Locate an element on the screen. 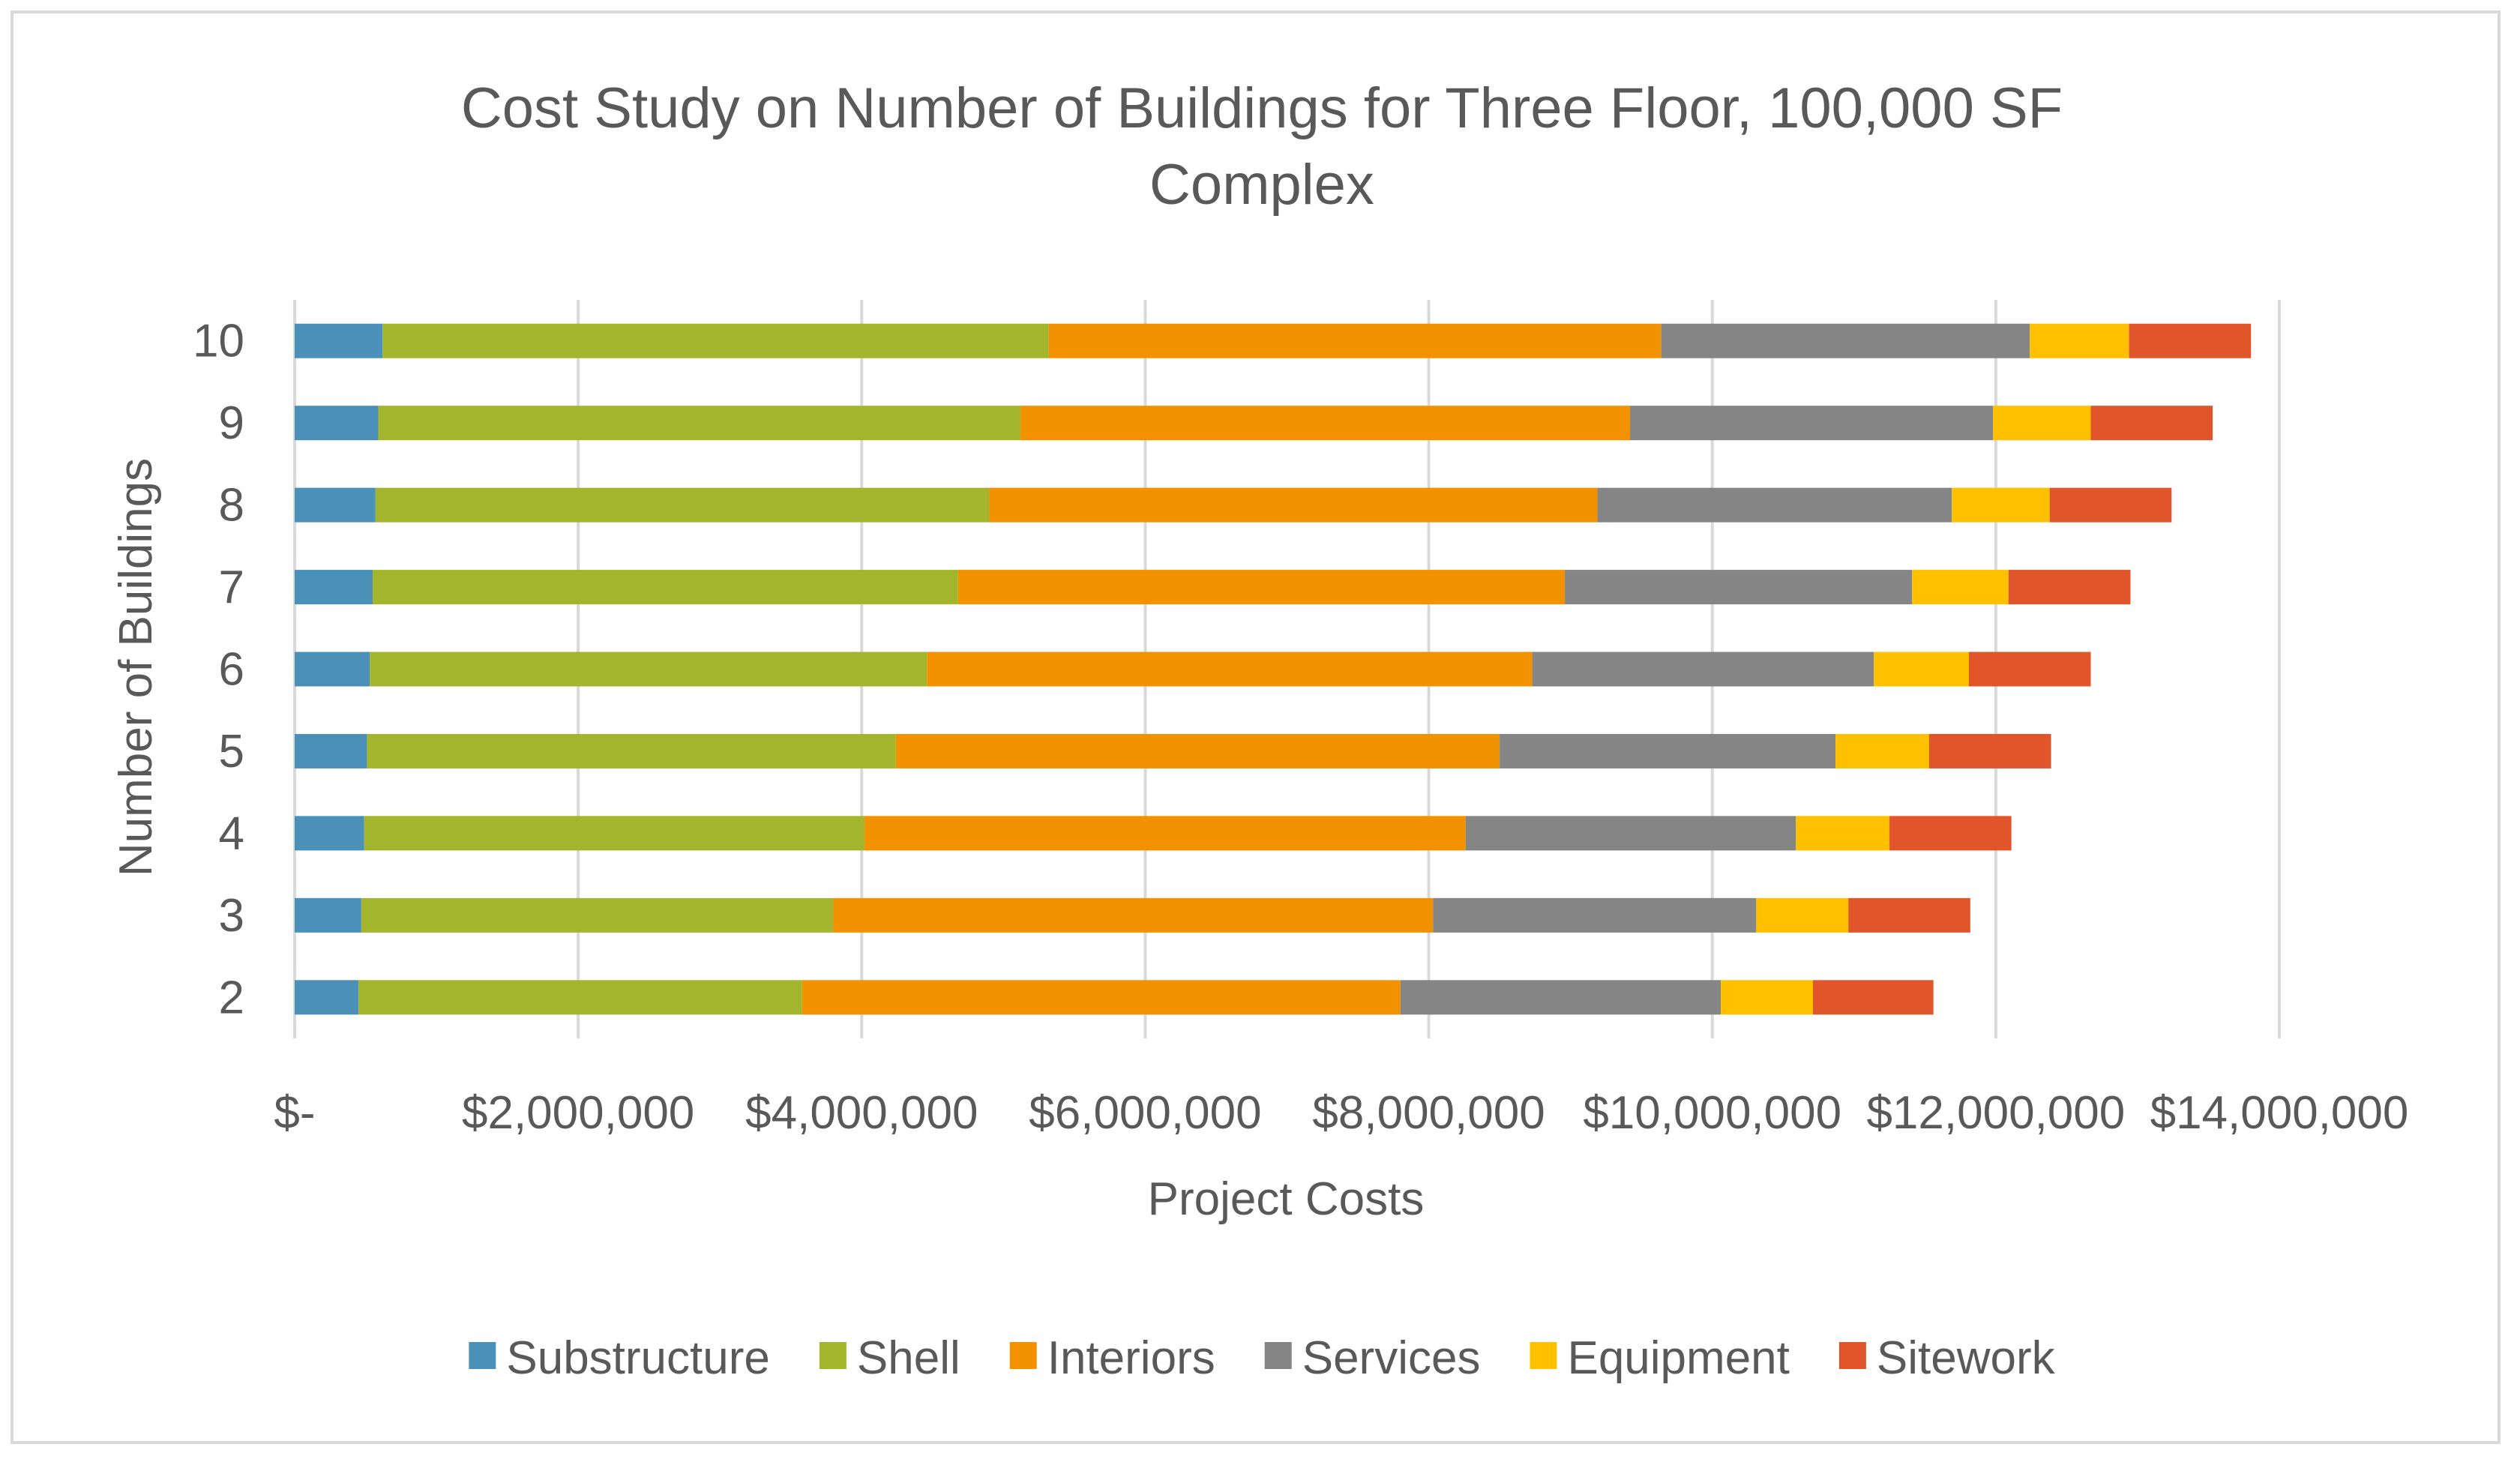 Image resolution: width=2520 pixels, height=1465 pixels. y-tick-label-10: 10 is located at coordinates (218, 341).